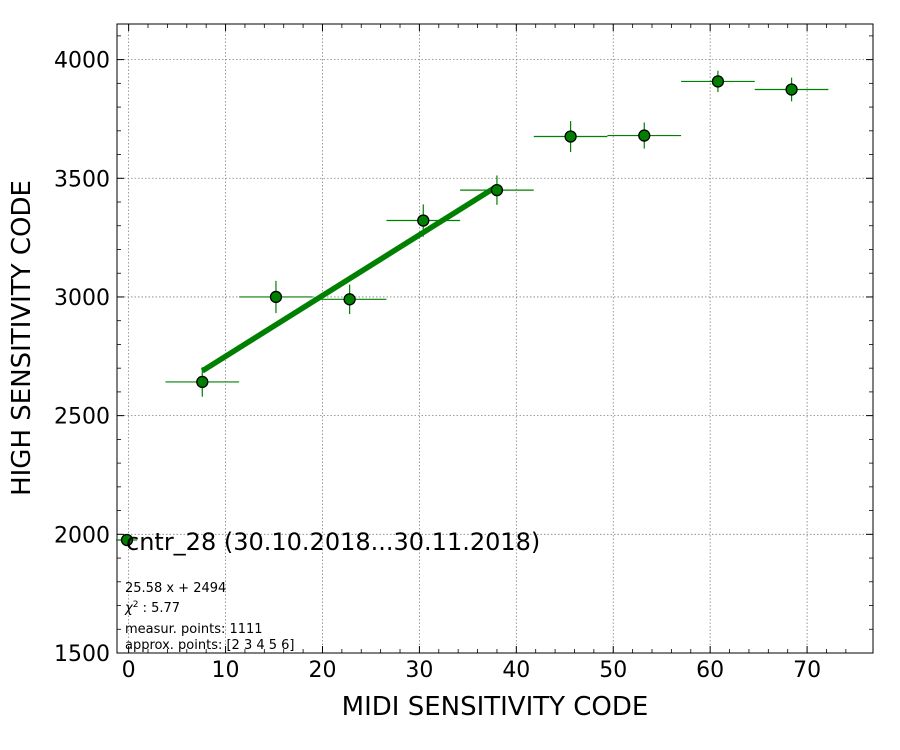 This screenshot has height=750, width=900. Describe the element at coordinates (82, 654) in the screenshot. I see `y-tick-label: 1500` at that location.